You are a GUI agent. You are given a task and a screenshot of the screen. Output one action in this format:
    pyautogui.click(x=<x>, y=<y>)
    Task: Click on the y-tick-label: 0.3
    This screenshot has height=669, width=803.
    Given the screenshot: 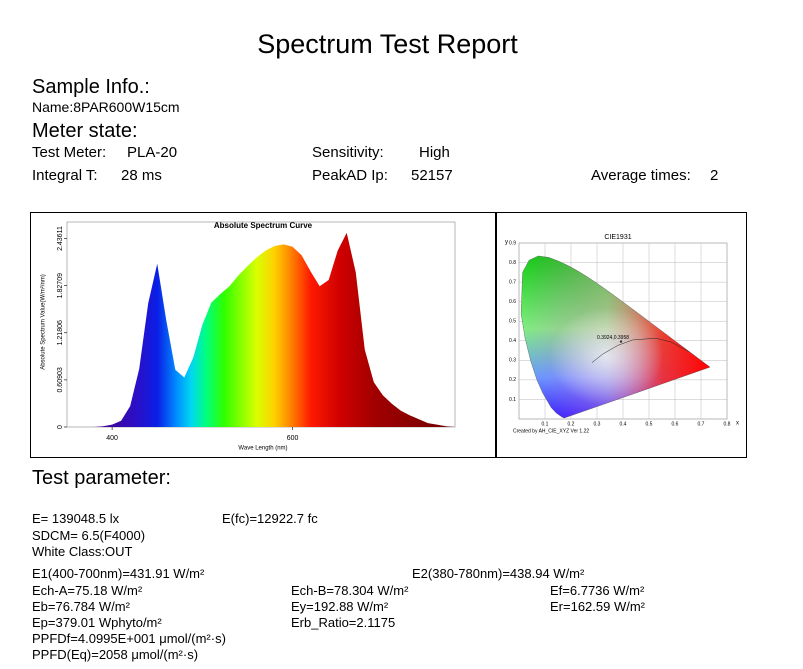 What is the action you would take?
    pyautogui.click(x=512, y=361)
    